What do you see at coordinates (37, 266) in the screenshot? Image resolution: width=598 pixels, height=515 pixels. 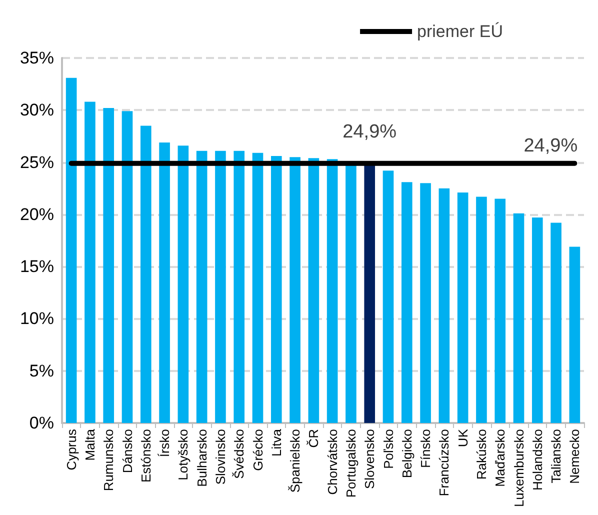 I see `y-tick-label: 15%` at bounding box center [37, 266].